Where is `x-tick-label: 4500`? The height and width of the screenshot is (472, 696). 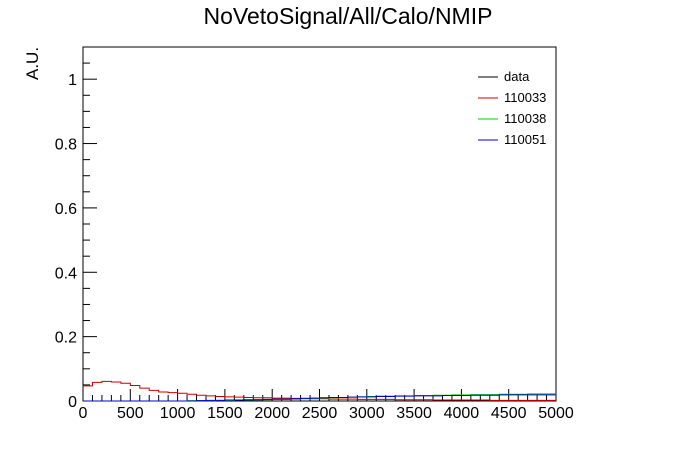 x-tick-label: 4500 is located at coordinates (509, 413).